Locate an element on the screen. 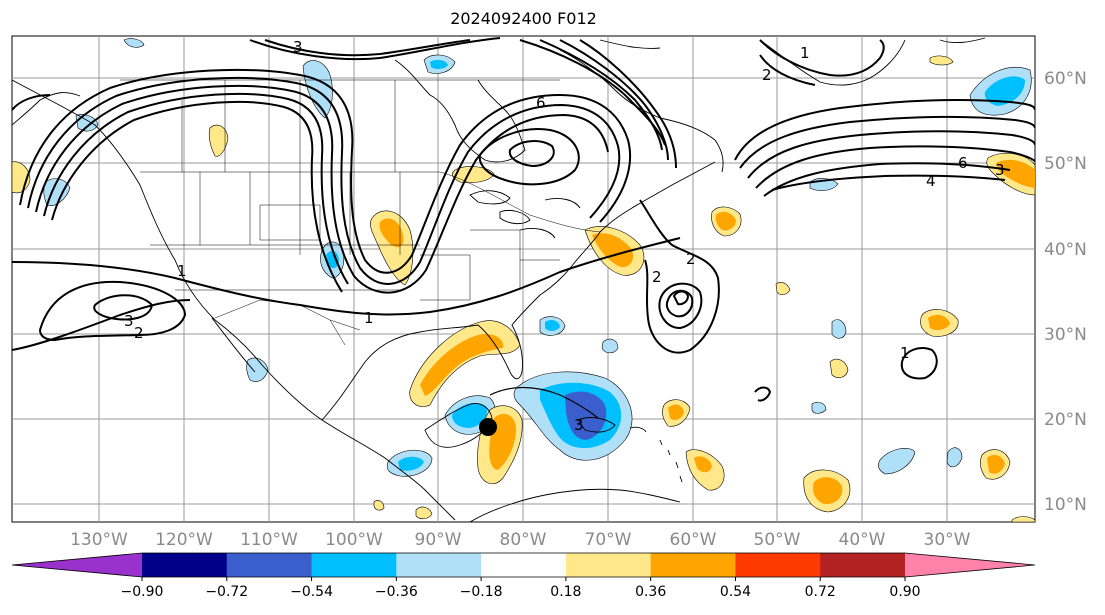 Image resolution: width=1105 pixels, height=615 pixels. lon-label: 30°W is located at coordinates (947, 540).